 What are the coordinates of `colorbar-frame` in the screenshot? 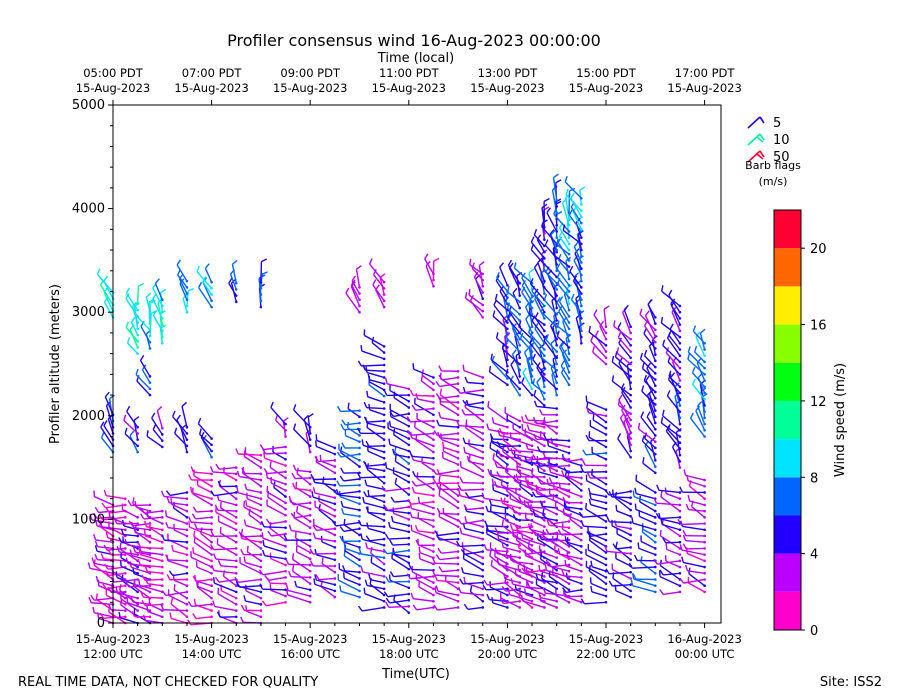 It's located at (787, 420).